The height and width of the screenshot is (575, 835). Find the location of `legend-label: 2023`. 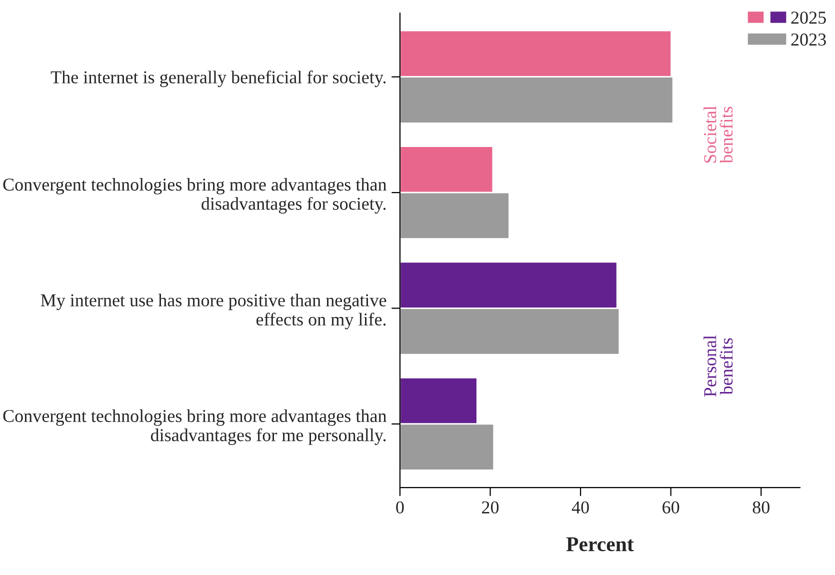

legend-label: 2023 is located at coordinates (808, 39).